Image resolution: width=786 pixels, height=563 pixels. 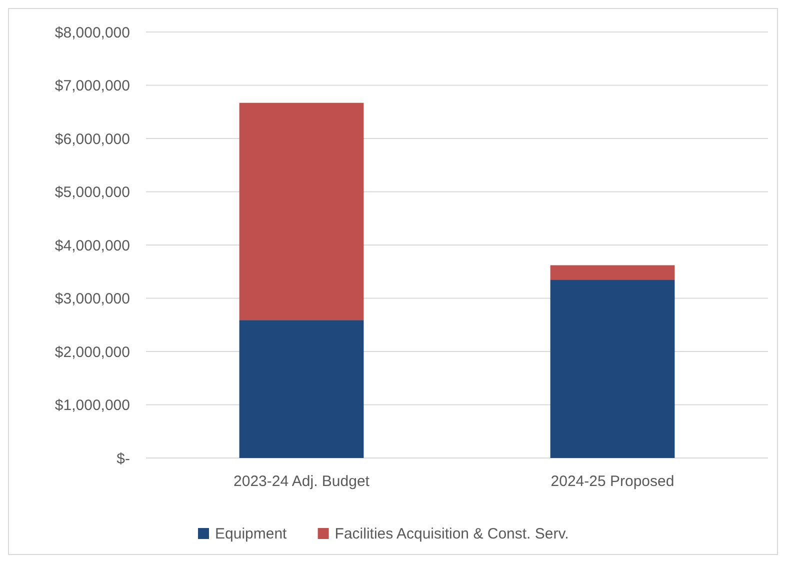 I want to click on y-tick-label: $8,000,000, so click(x=92, y=33).